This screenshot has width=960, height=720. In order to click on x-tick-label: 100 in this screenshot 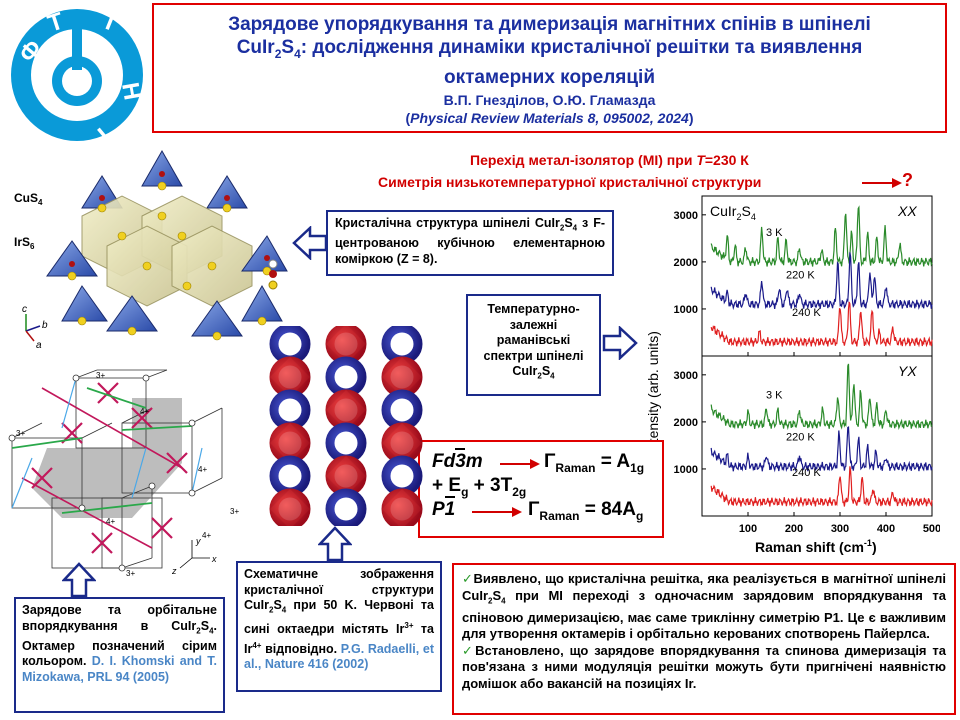, I will do `click(748, 529)`.